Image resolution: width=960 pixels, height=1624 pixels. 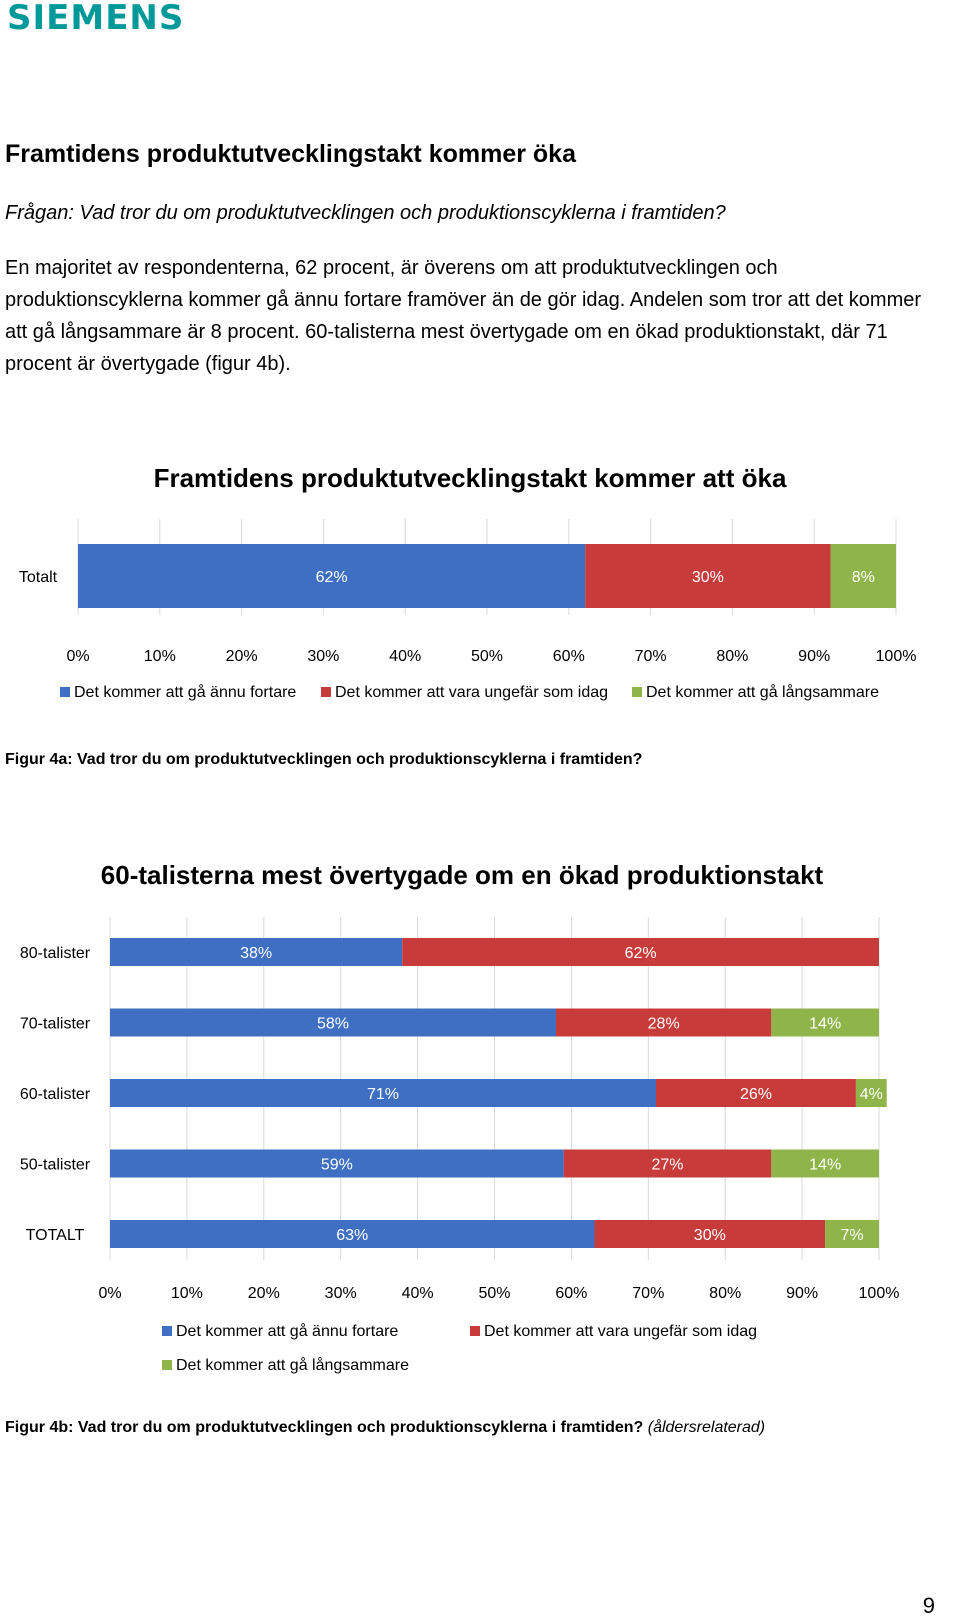 What do you see at coordinates (38, 577) in the screenshot?
I see `category-label: Totalt` at bounding box center [38, 577].